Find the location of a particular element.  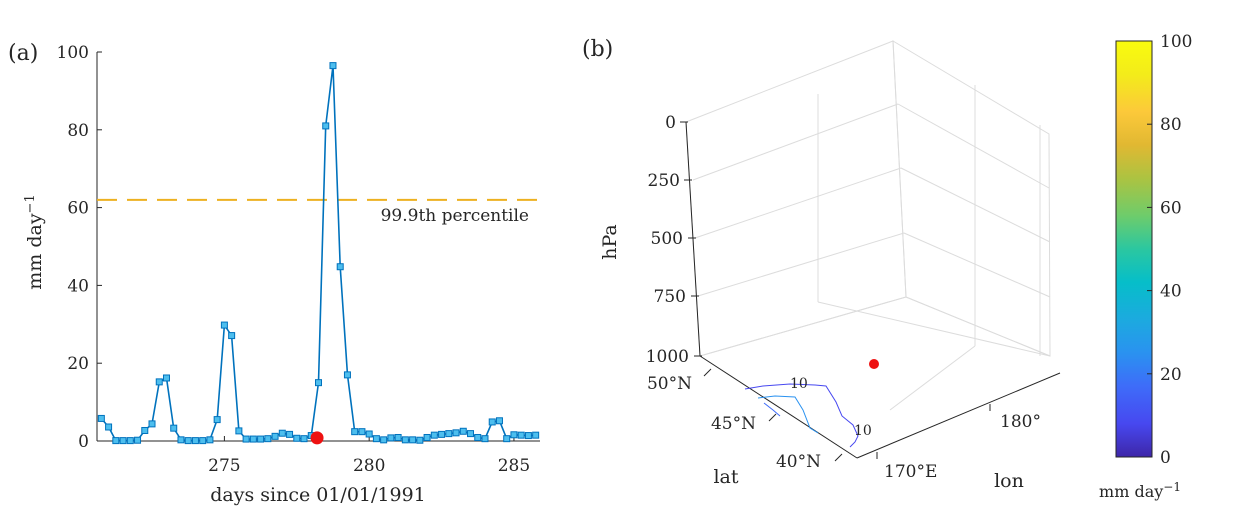

x-tick-label: 275 is located at coordinates (224, 466).